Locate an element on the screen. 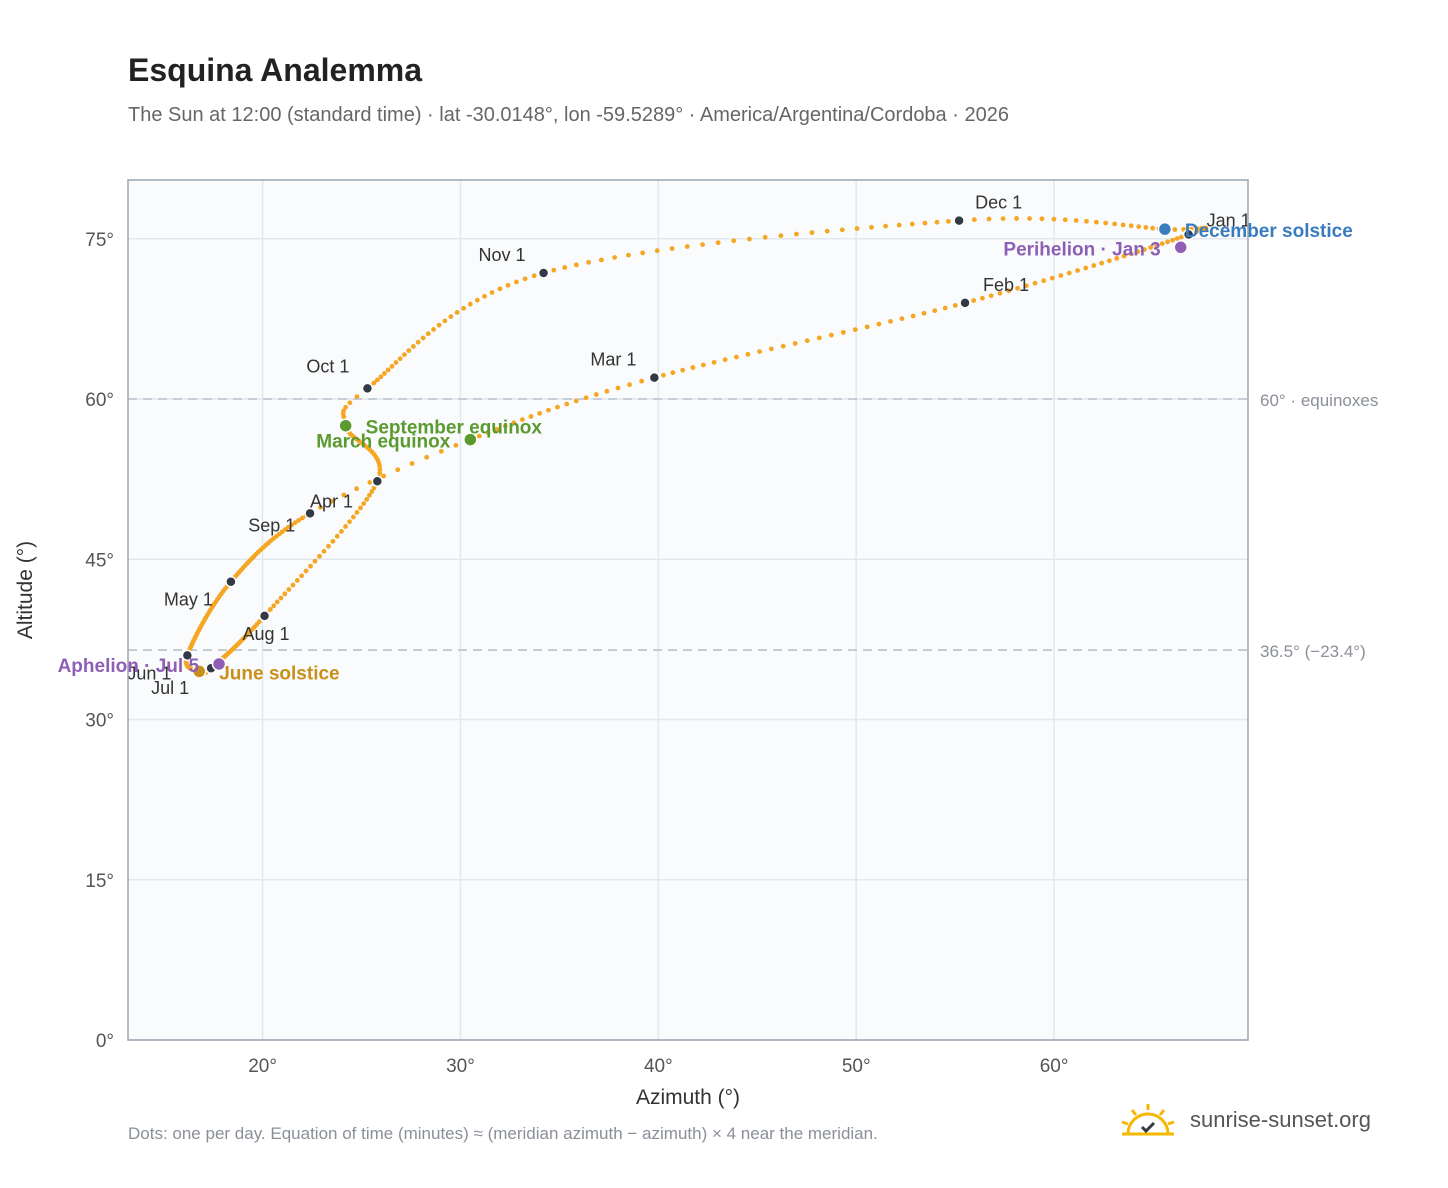 The image size is (1448, 1188). x-tick-label: 60° is located at coordinates (1054, 1066).